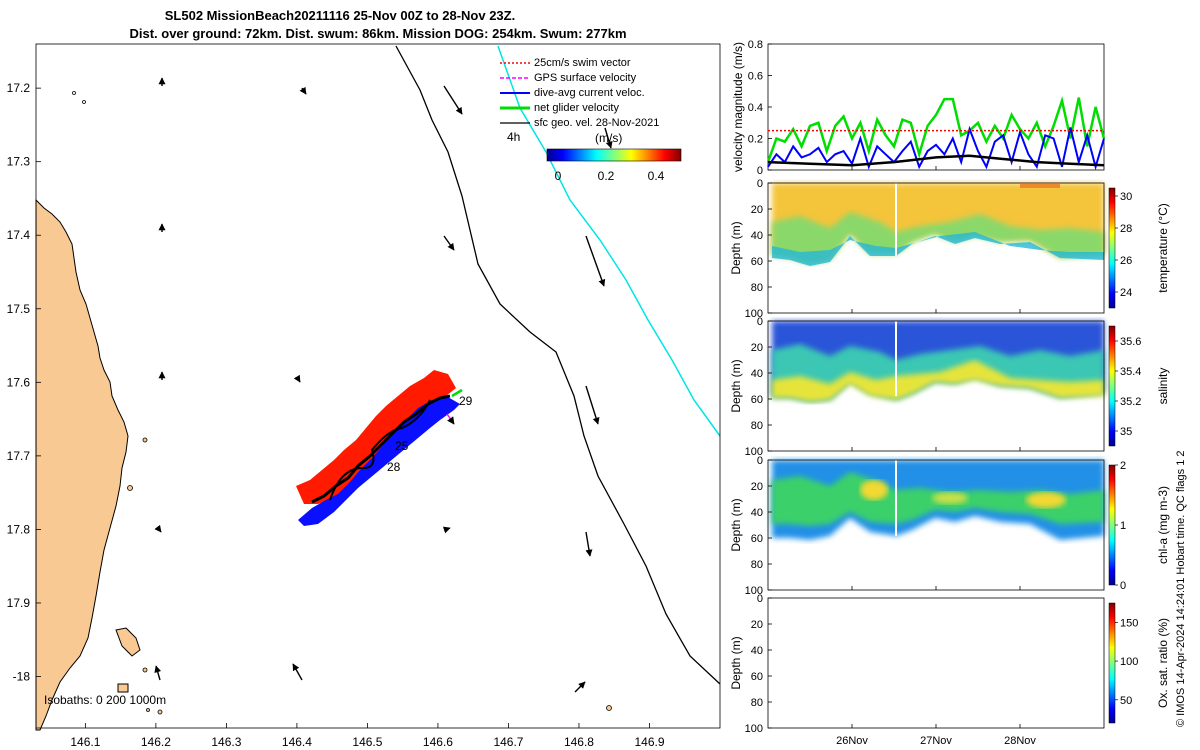 This screenshot has width=1200, height=750. What do you see at coordinates (226, 742) in the screenshot?
I see `map-x-tick-label: 146.3` at bounding box center [226, 742].